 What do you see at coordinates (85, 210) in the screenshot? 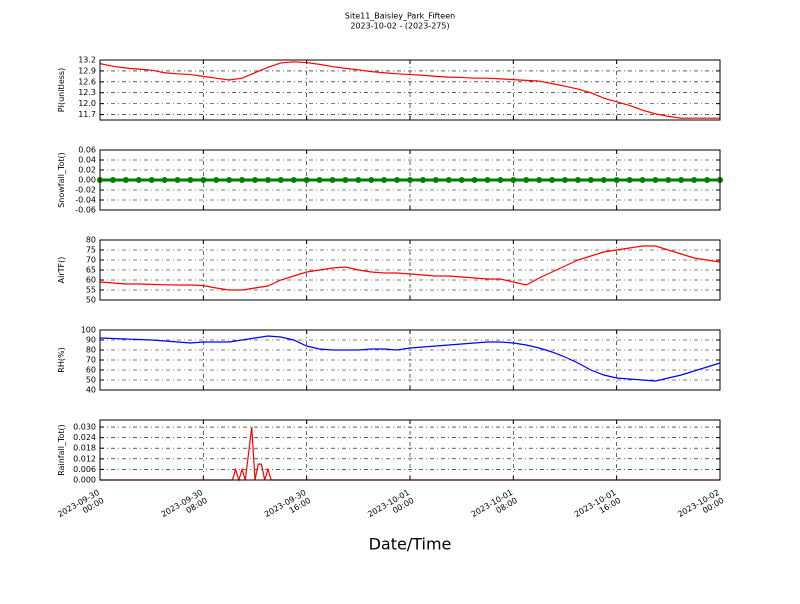
I see `y-tick-label: -0.06` at bounding box center [85, 210].